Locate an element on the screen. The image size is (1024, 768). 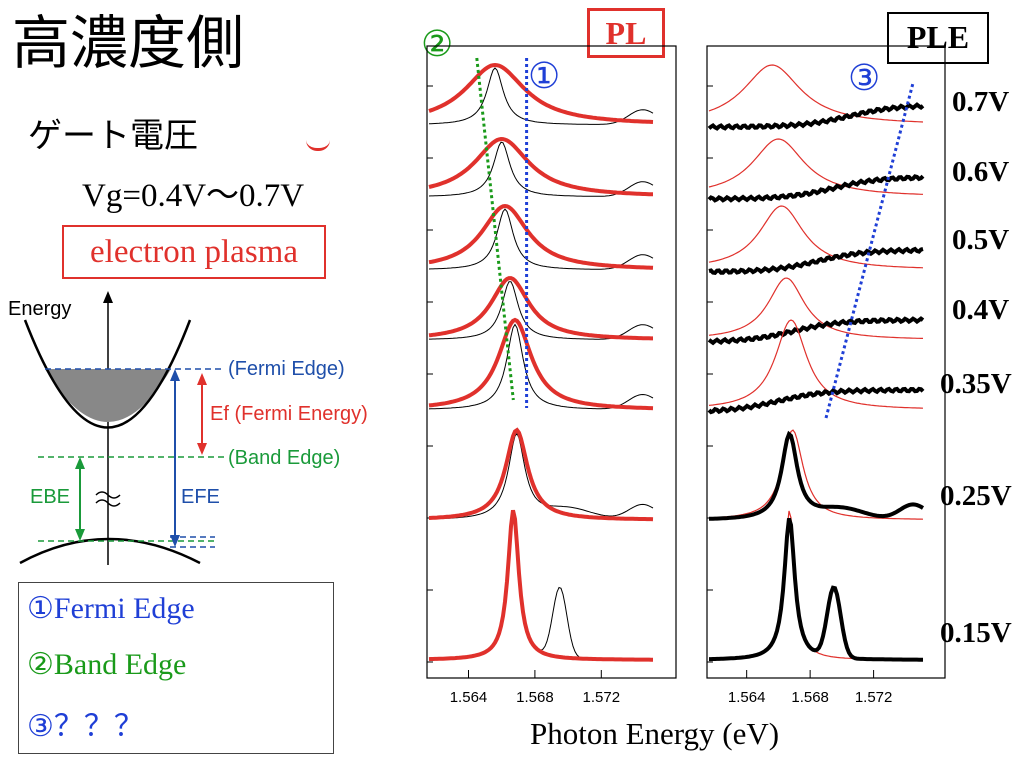
vg-range: Vg=0.4V～0.7V is located at coordinates (193, 196).